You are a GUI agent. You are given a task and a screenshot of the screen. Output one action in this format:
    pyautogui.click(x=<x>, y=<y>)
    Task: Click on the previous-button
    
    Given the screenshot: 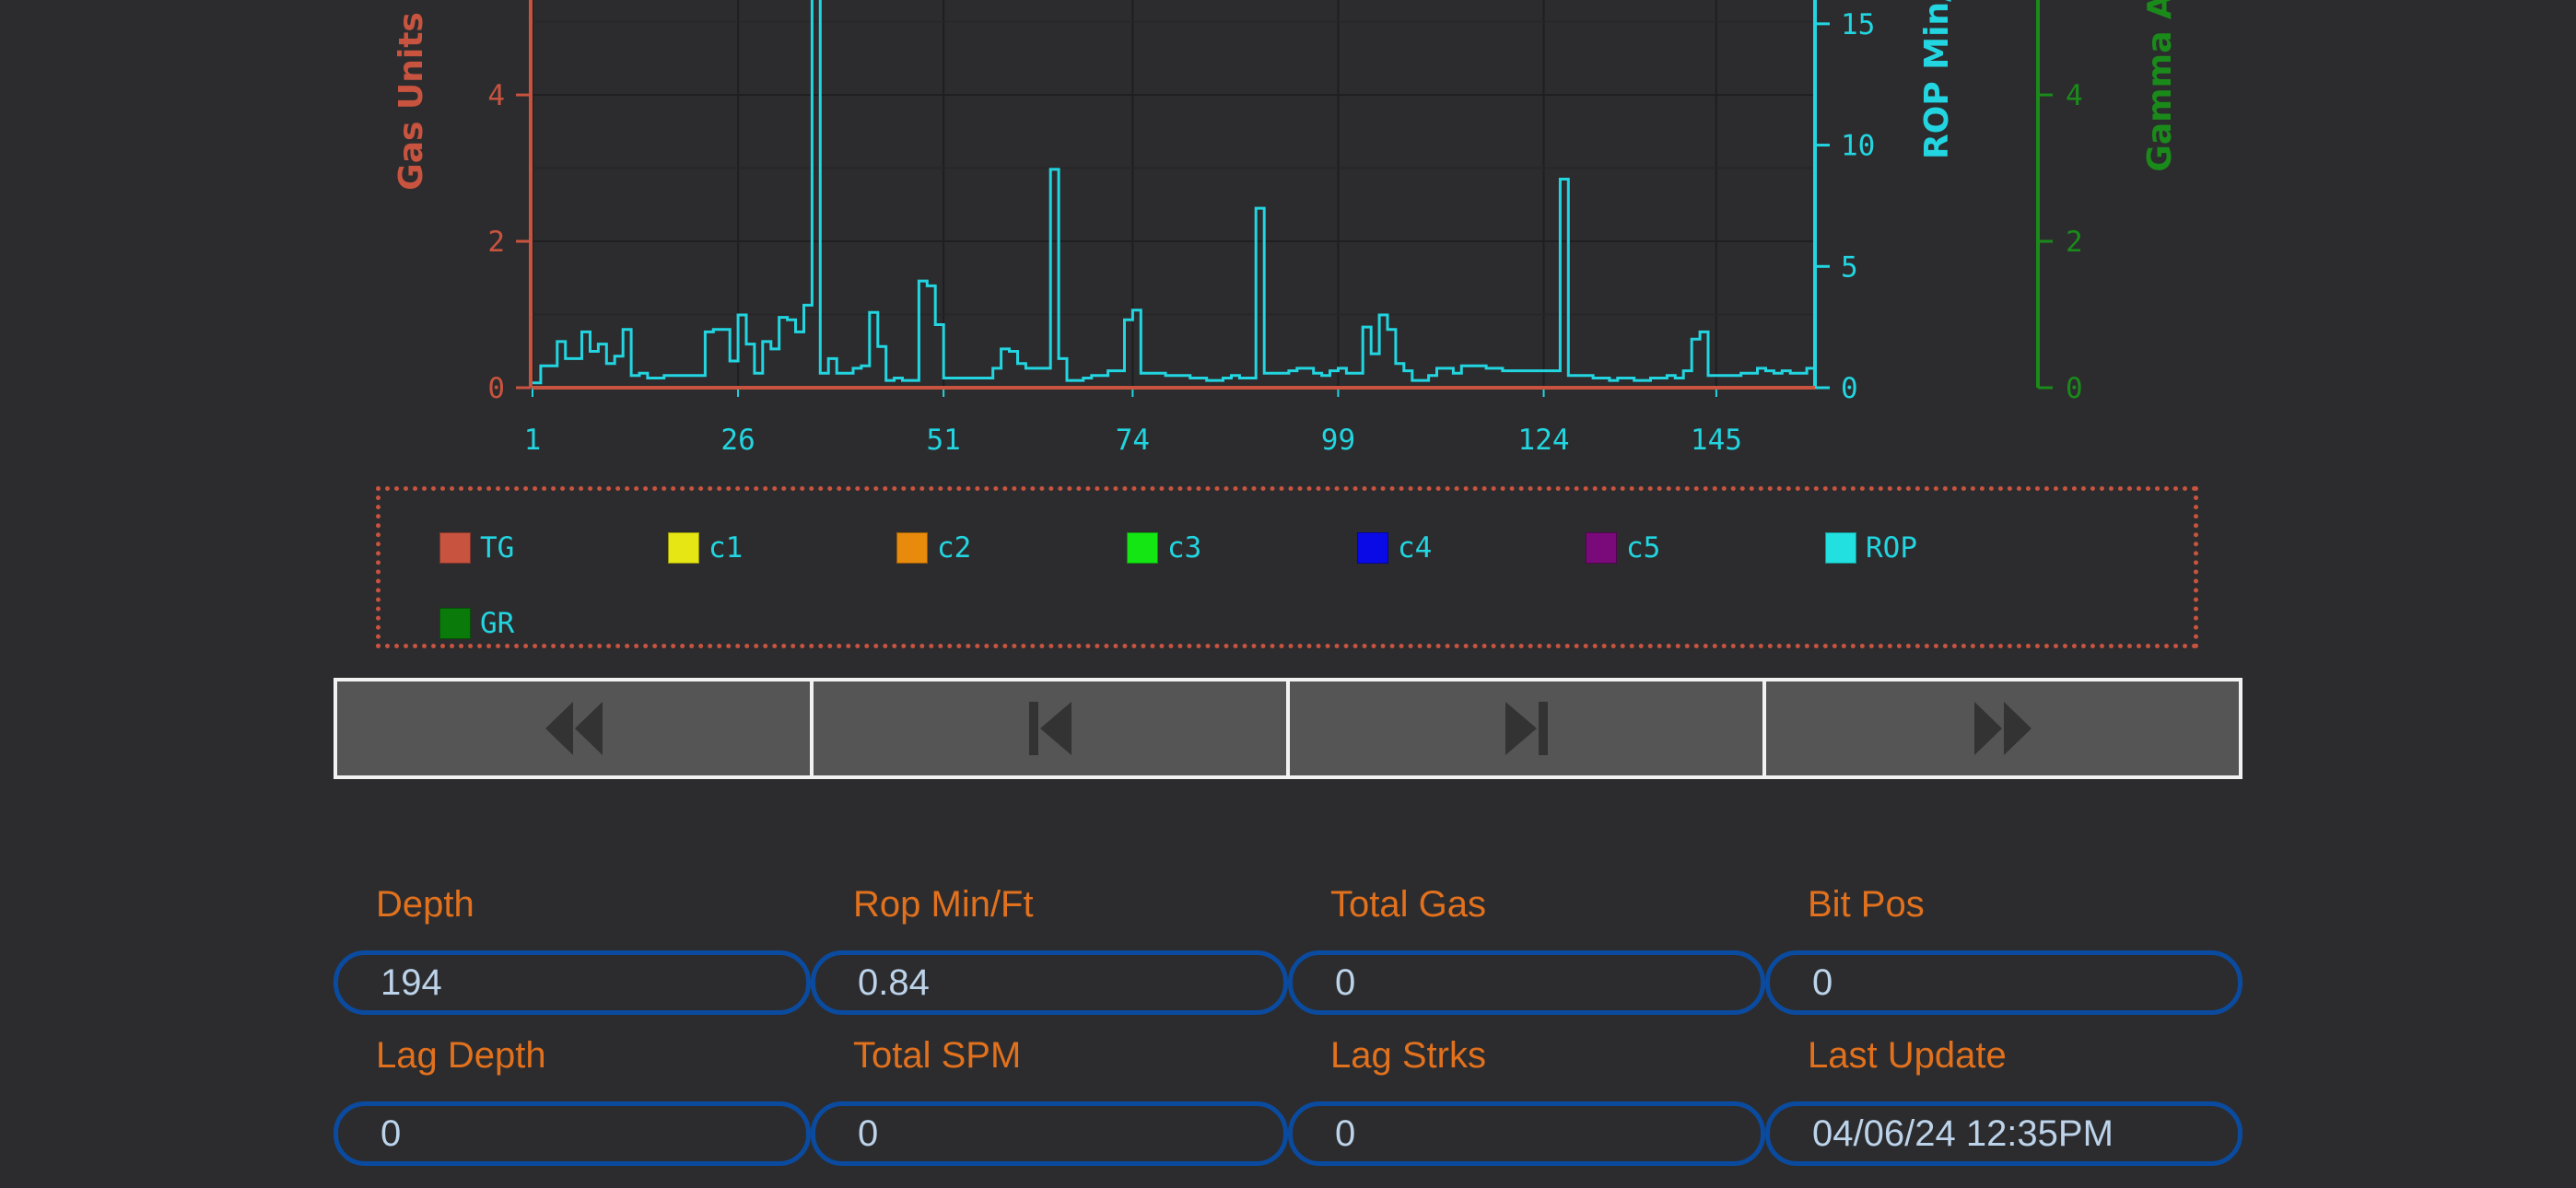 What is the action you would take?
    pyautogui.click(x=1050, y=728)
    